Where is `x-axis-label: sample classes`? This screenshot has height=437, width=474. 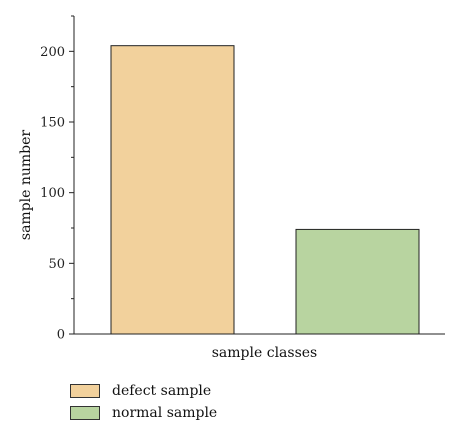 x-axis-label: sample classes is located at coordinates (265, 353).